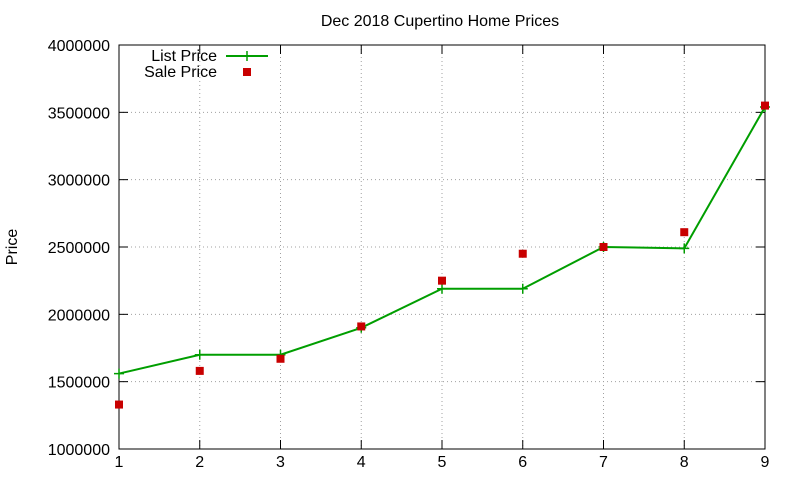 This screenshot has height=480, width=800. What do you see at coordinates (442, 462) in the screenshot?
I see `x-tick-label: 5` at bounding box center [442, 462].